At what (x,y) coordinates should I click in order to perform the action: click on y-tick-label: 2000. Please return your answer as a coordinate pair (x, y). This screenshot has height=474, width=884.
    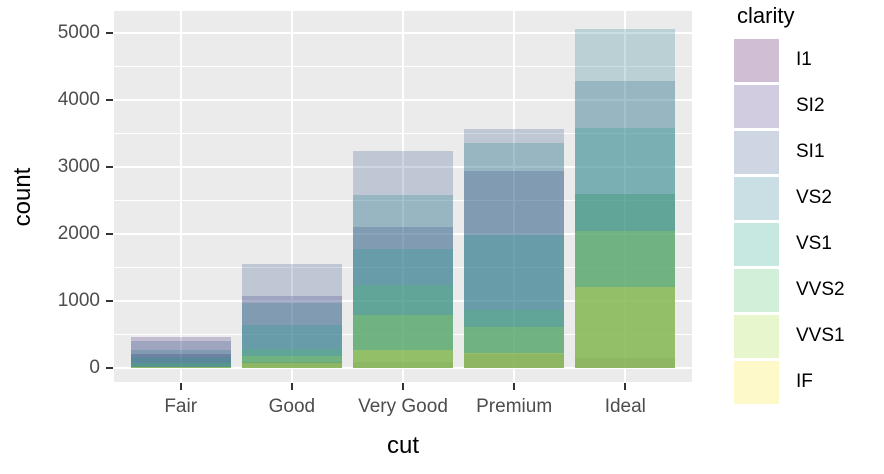
    Looking at the image, I should click on (78, 234).